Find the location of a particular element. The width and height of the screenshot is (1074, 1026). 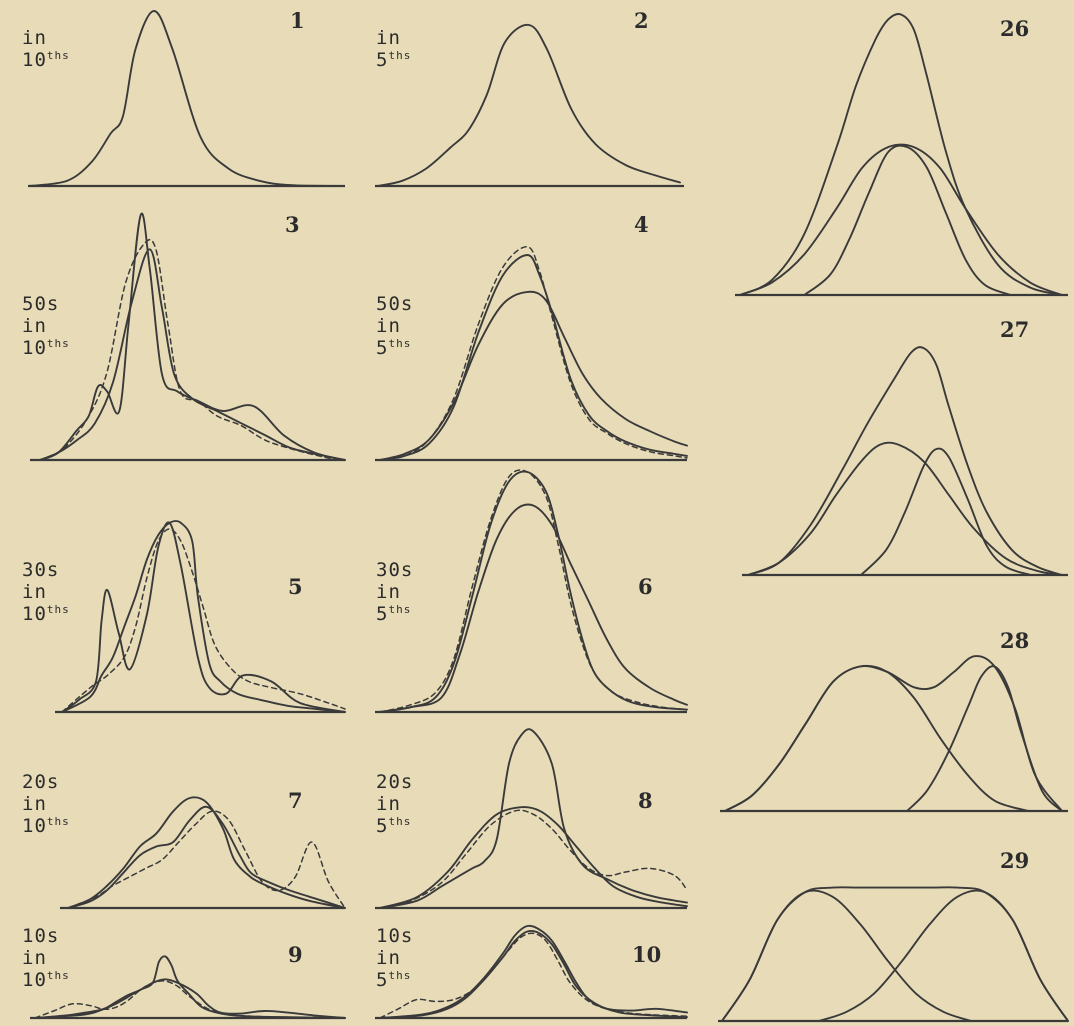

panel-29-number: 29 is located at coordinates (1014, 860).